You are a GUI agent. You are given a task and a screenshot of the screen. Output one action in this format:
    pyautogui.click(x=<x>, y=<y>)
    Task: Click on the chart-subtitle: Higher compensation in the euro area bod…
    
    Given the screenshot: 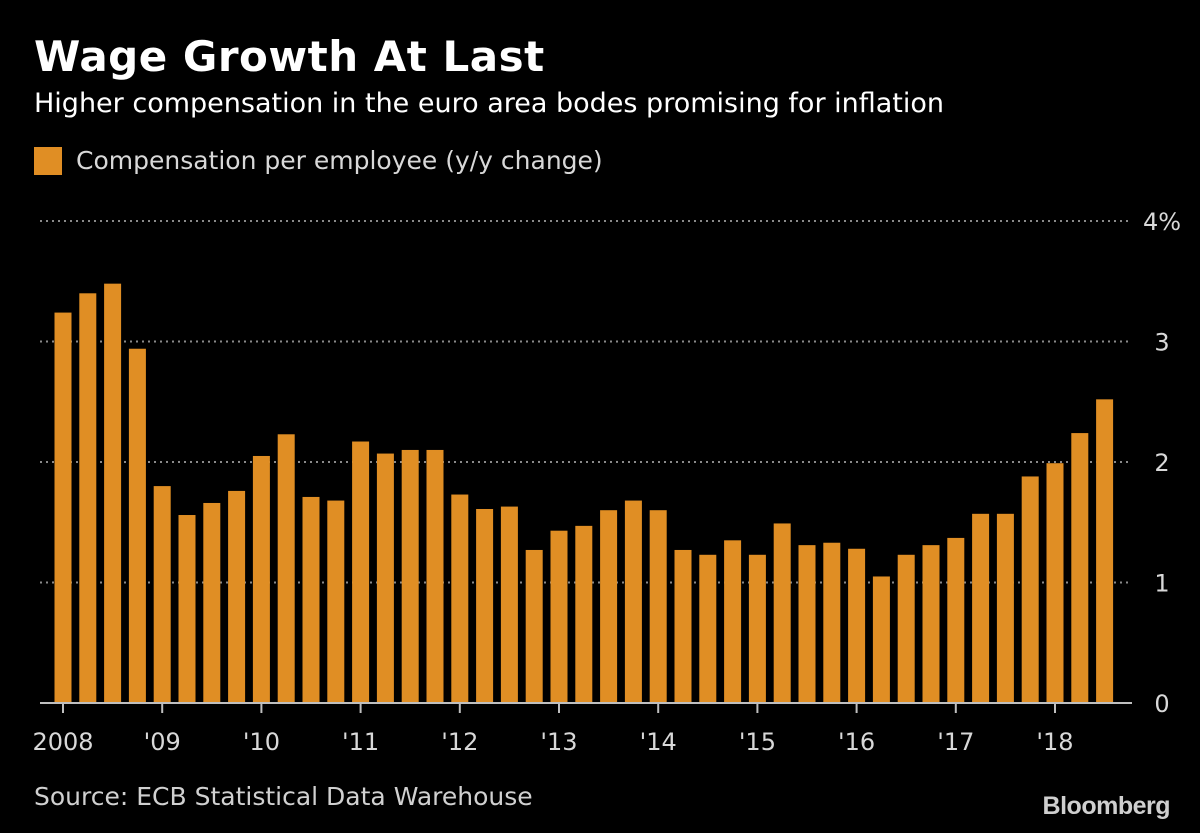 What is the action you would take?
    pyautogui.click(x=489, y=103)
    